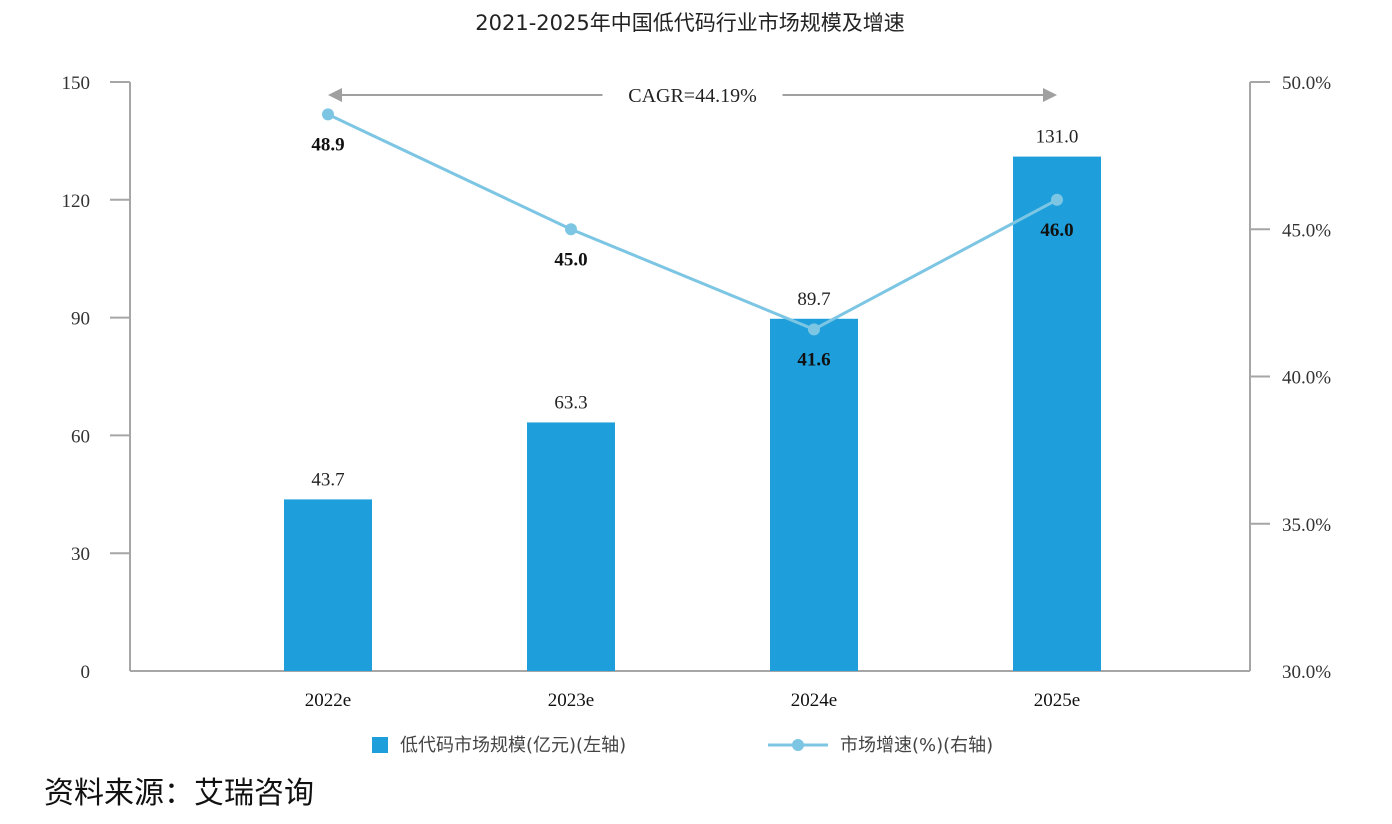 The image size is (1392, 824). Describe the element at coordinates (570, 259) in the screenshot. I see `growth-value-label: 45.0` at that location.